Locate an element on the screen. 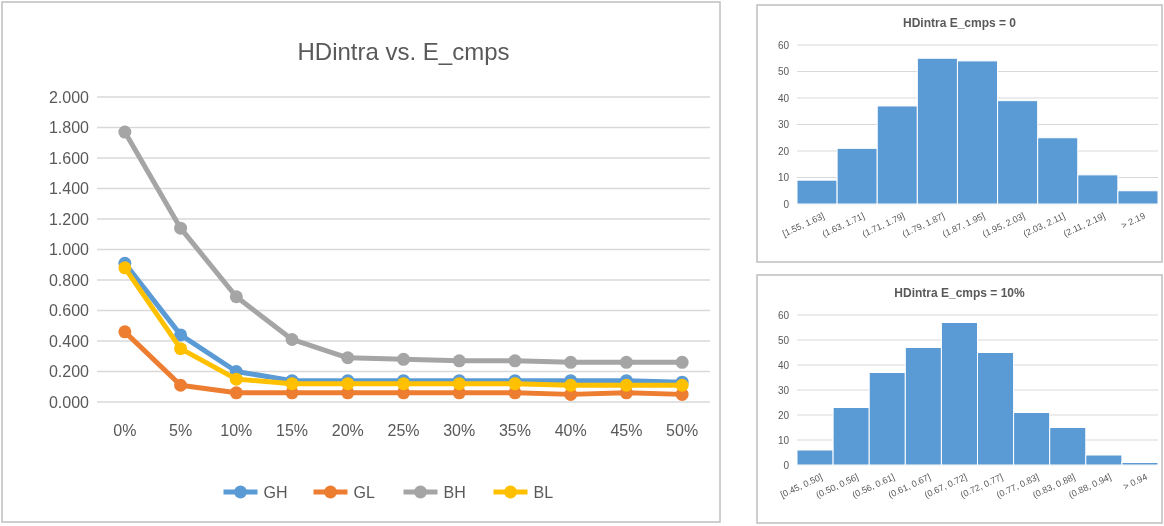 The image size is (1164, 526). chart-title: HDintra E_cmps = 10% is located at coordinates (960, 293).